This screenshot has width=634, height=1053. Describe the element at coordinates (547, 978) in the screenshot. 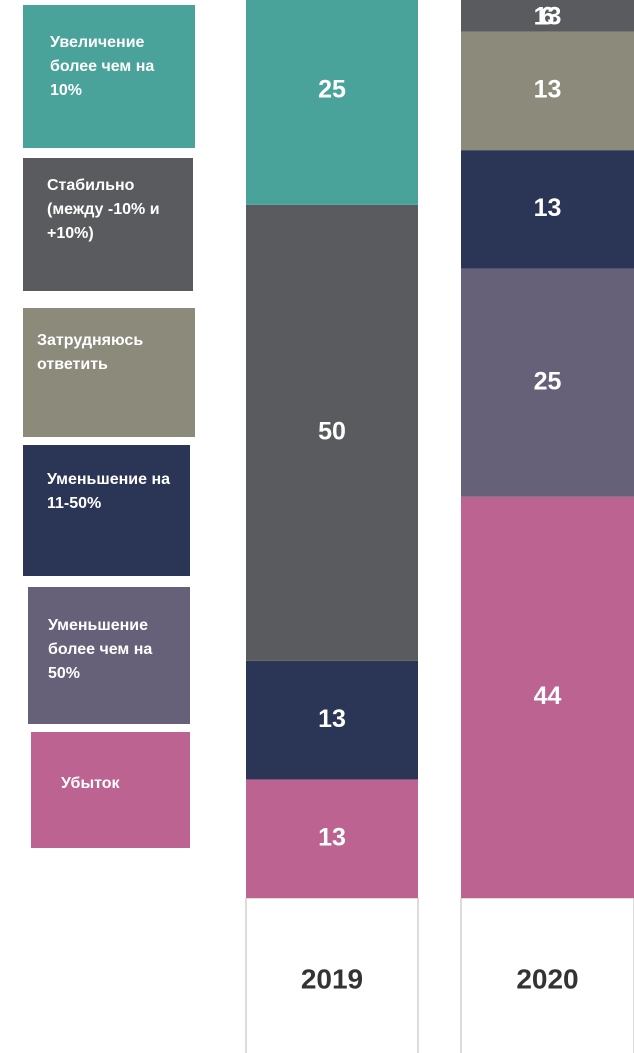

I see `category-label: 2020` at that location.